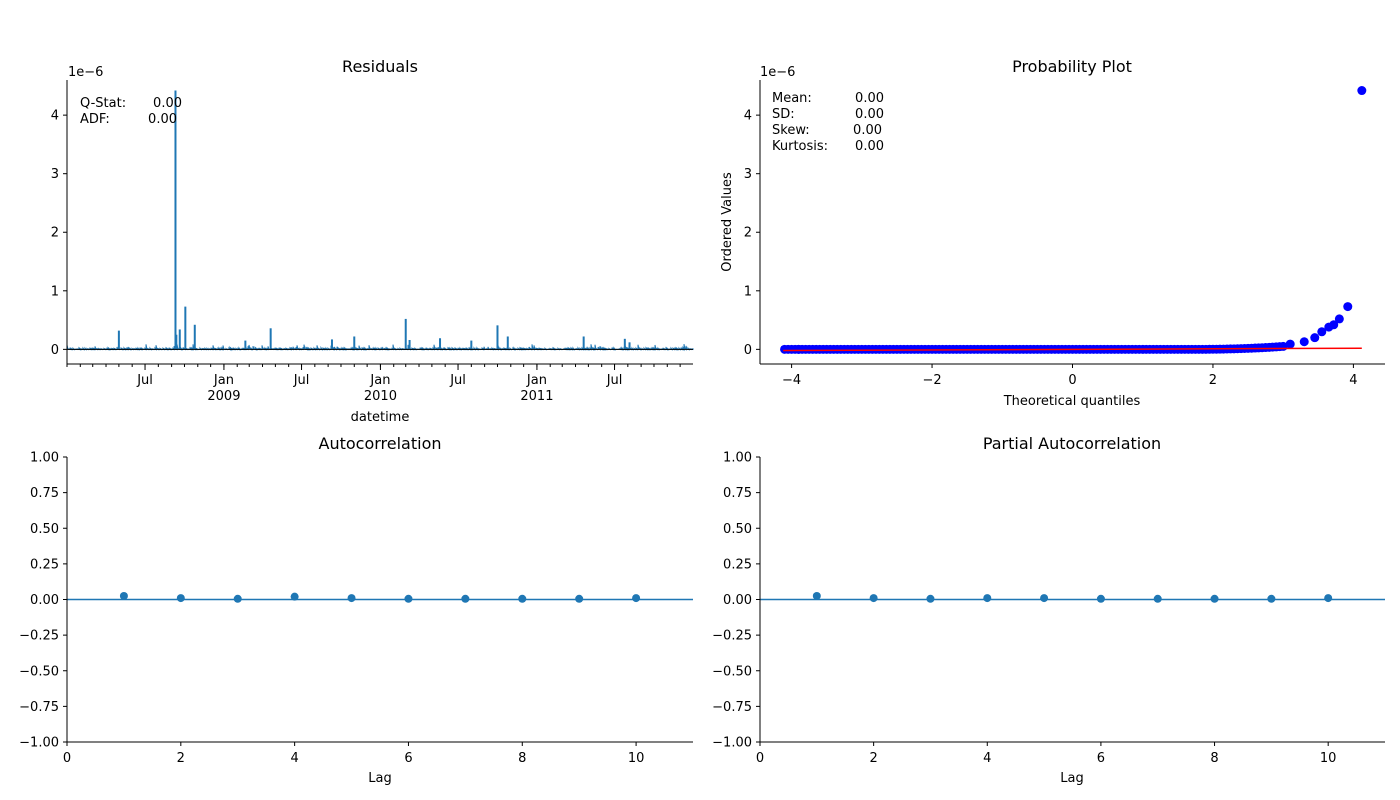 This screenshot has width=1400, height=800. I want to click on kurtosis-label: Kurtosis:, so click(800, 146).